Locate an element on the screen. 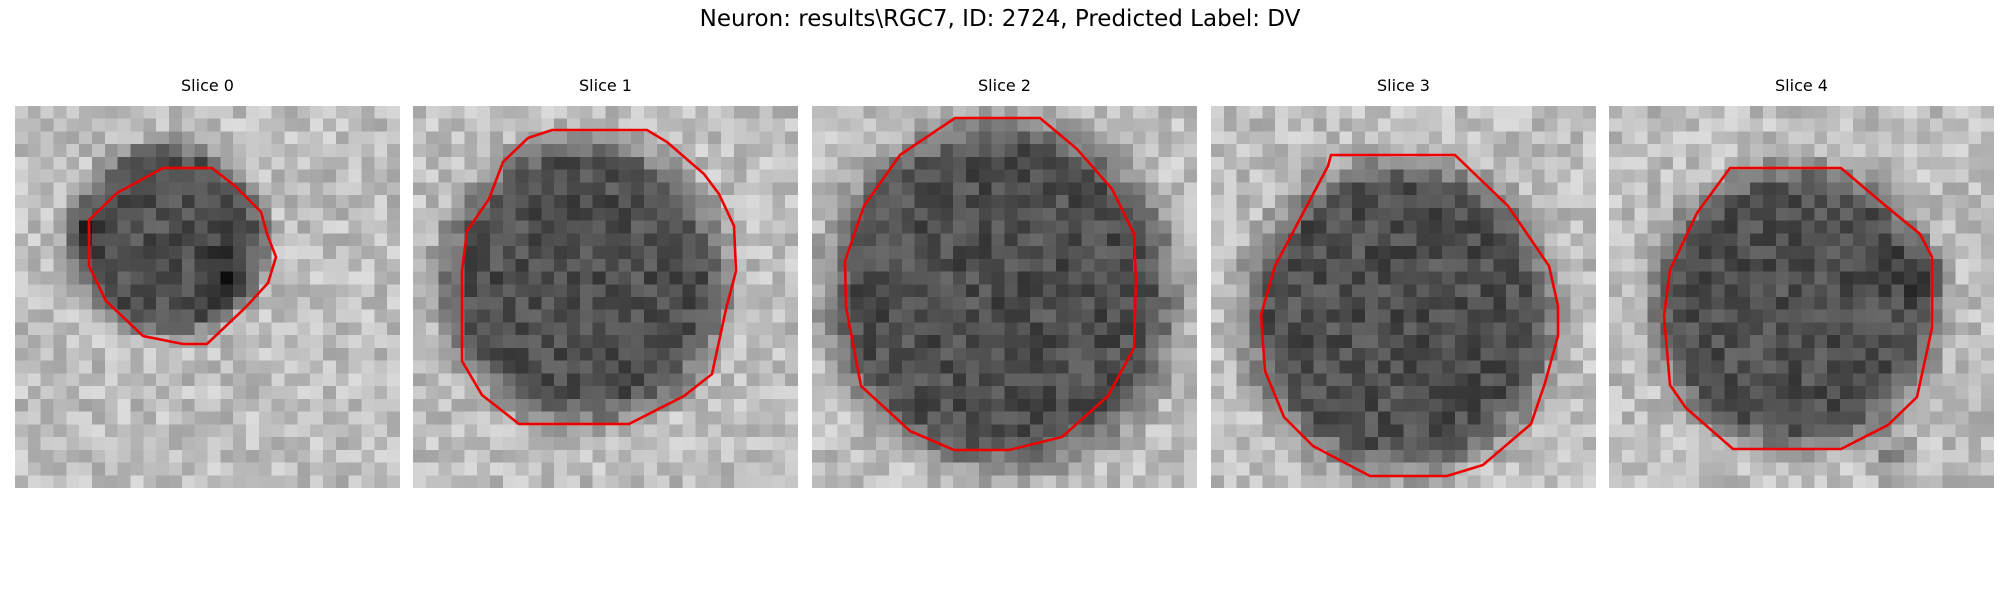  slice-title: Slice 1 is located at coordinates (605, 85).